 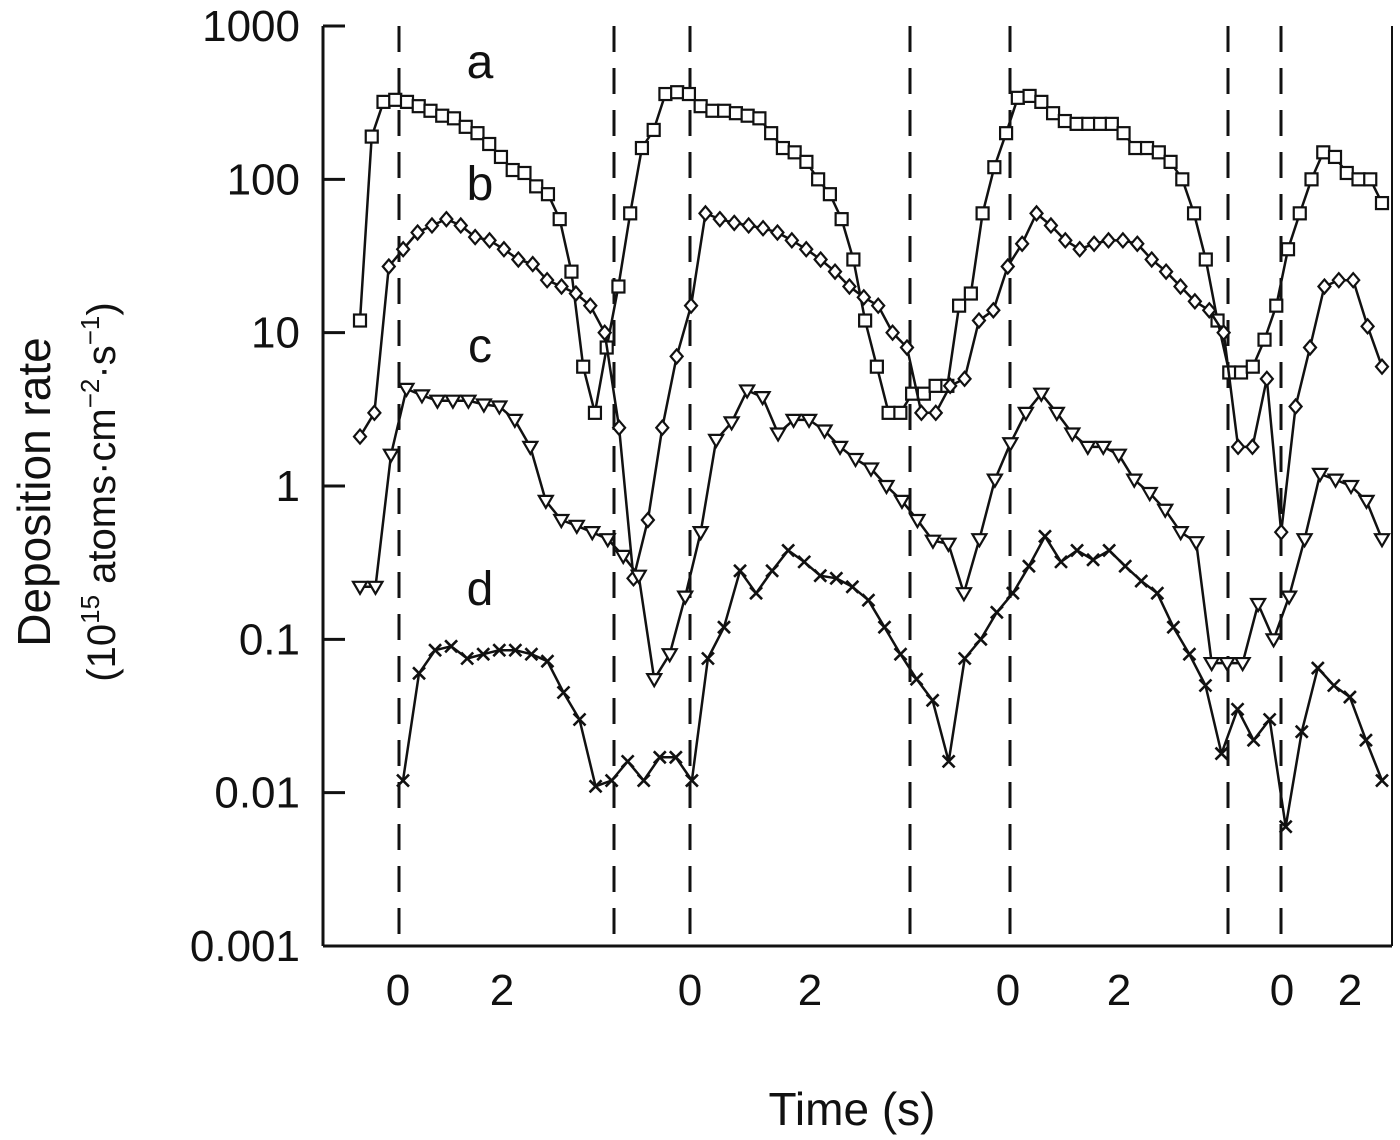 What do you see at coordinates (1119, 990) in the screenshot?
I see `x-tick-label: 2` at bounding box center [1119, 990].